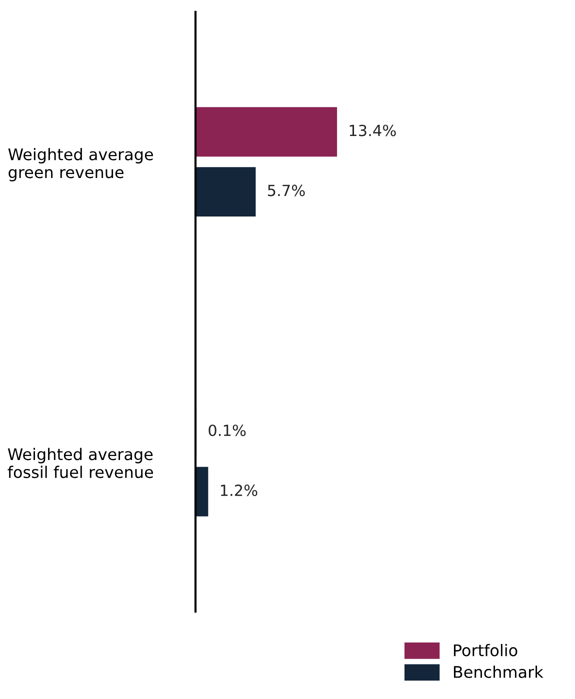 The image size is (575, 699). What do you see at coordinates (499, 672) in the screenshot?
I see `legend-label: Benchmark` at bounding box center [499, 672].